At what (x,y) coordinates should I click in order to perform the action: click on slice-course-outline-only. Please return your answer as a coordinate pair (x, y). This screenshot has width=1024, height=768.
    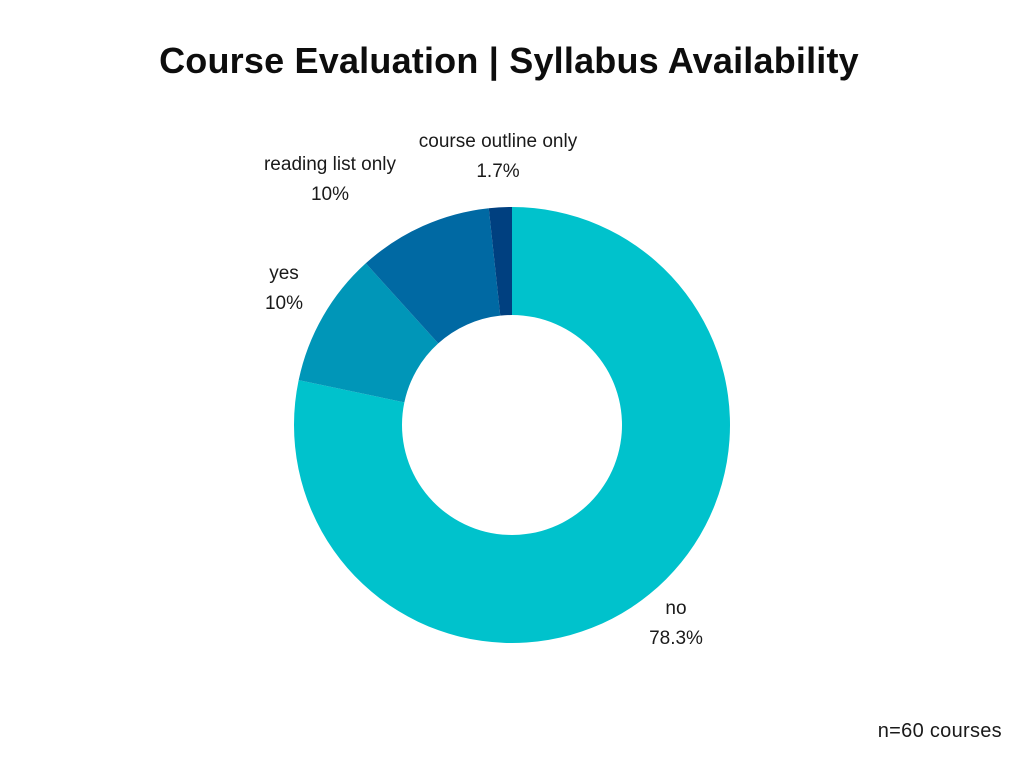
    Looking at the image, I should click on (500, 261).